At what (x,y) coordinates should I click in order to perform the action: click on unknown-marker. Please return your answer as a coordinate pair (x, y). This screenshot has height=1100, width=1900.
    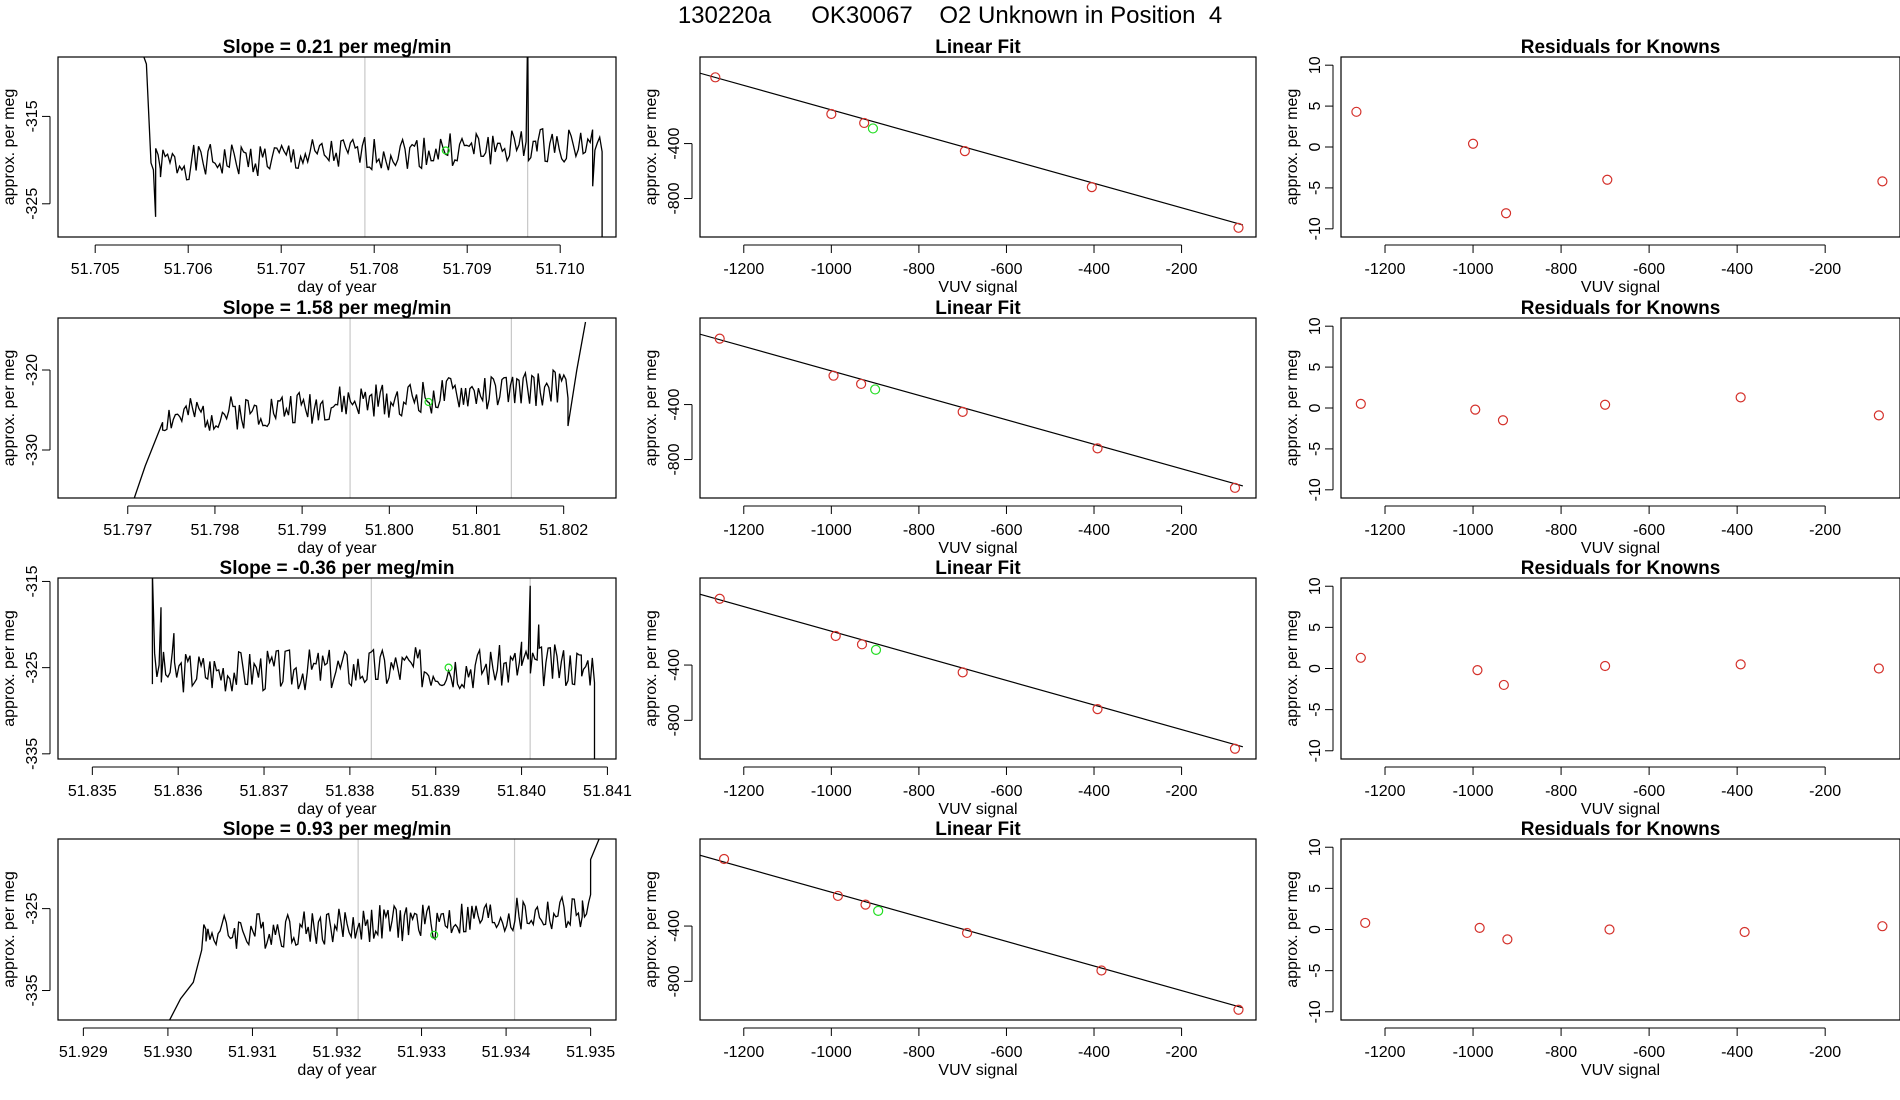
    Looking at the image, I should click on (434, 934).